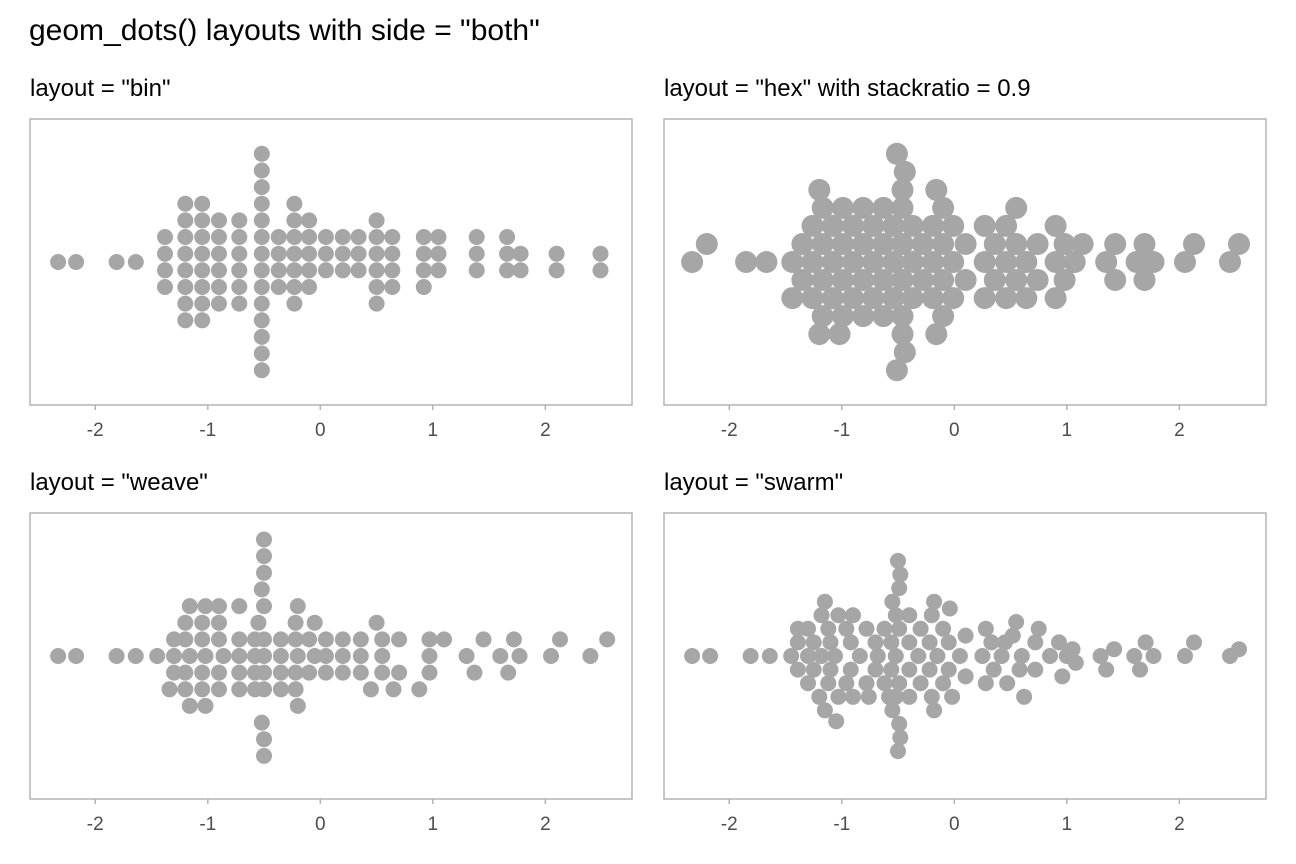 This screenshot has height=864, width=1296. Describe the element at coordinates (847, 88) in the screenshot. I see `panel-title: layout = "hex" with stackratio = 0.9` at that location.